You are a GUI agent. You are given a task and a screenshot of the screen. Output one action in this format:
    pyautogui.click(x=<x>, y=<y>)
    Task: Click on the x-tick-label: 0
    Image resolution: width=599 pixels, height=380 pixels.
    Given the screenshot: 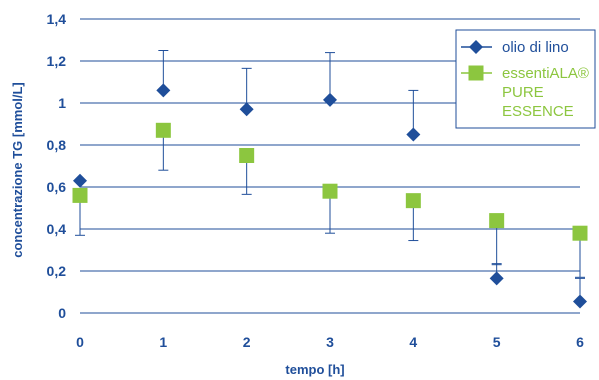 What is the action you would take?
    pyautogui.click(x=80, y=342)
    